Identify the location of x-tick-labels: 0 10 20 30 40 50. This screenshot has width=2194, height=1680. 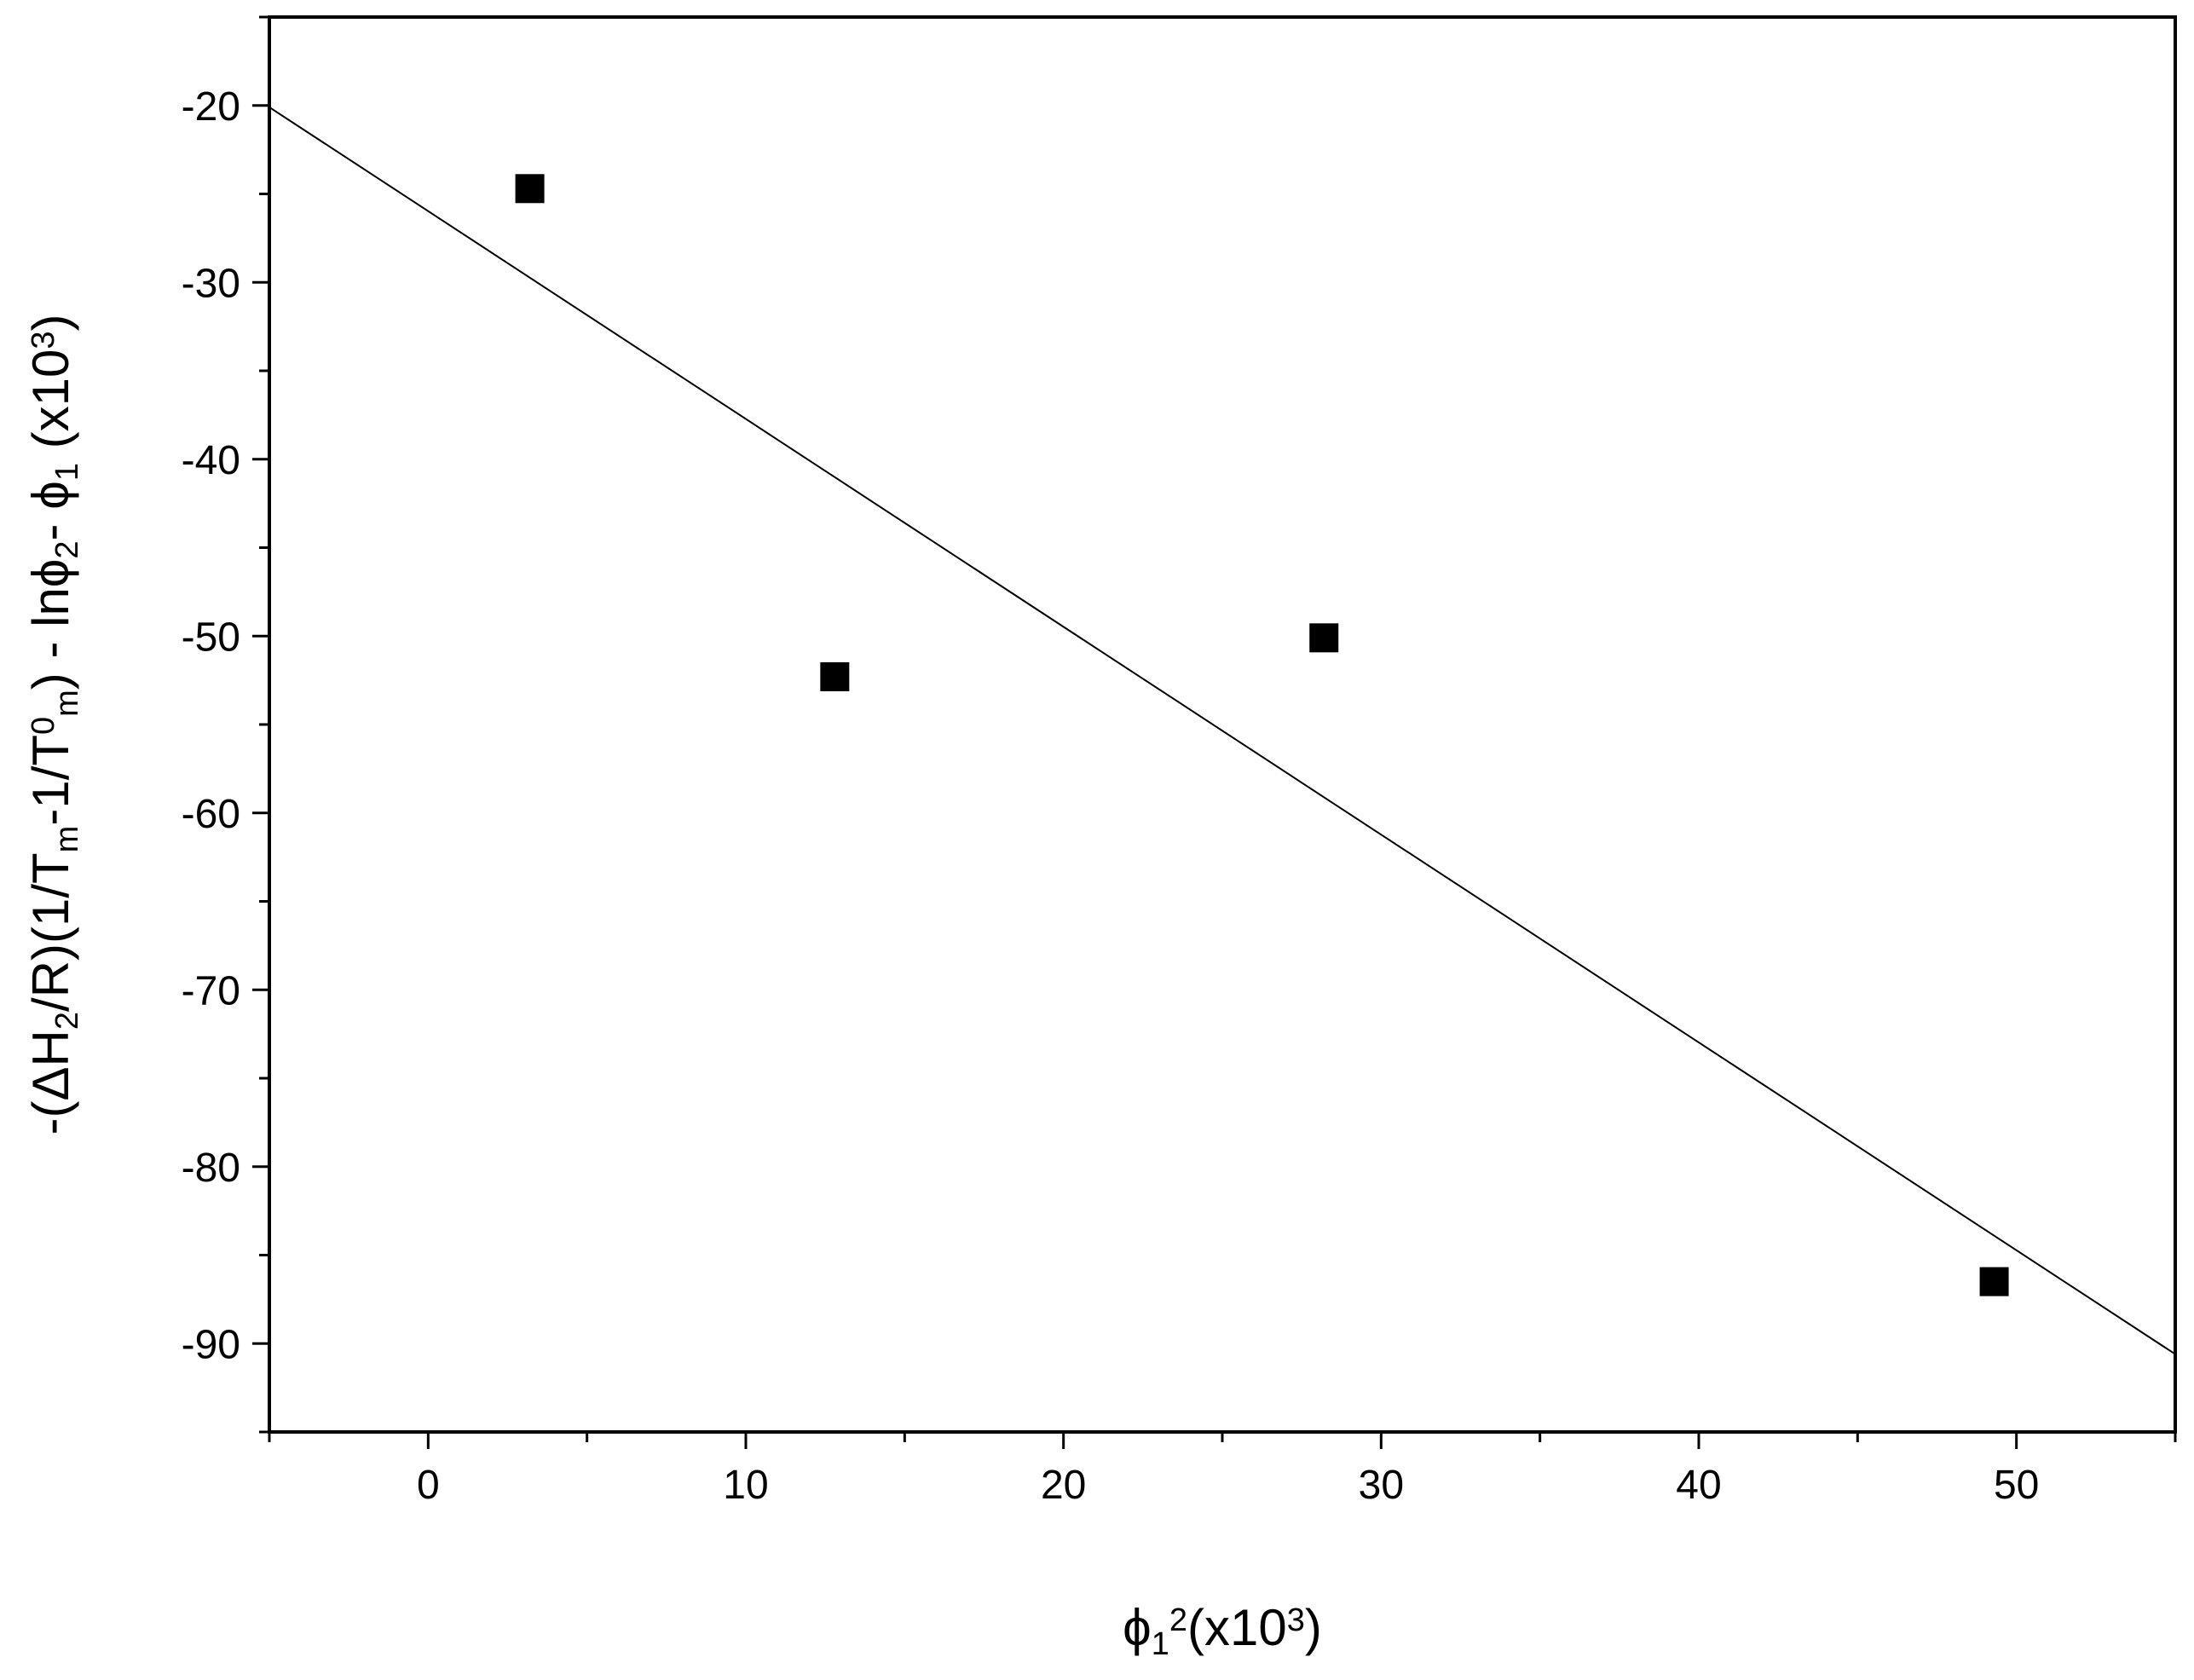
(1228, 1485).